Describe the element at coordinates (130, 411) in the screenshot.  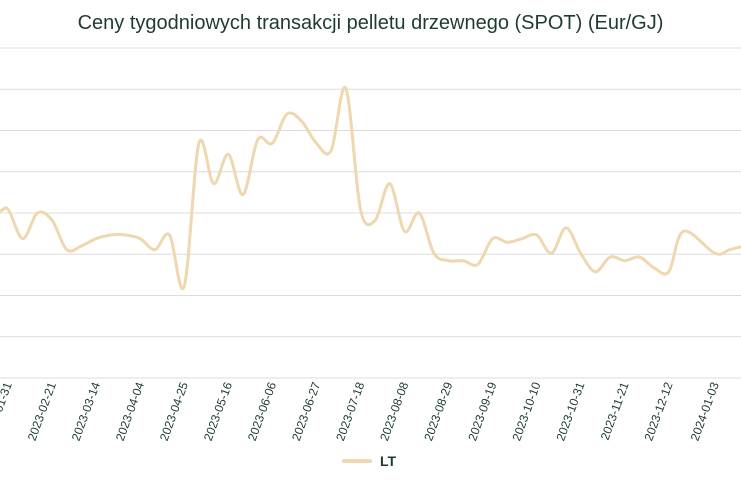
I see `x-tick-label: 2023-04-04` at that location.